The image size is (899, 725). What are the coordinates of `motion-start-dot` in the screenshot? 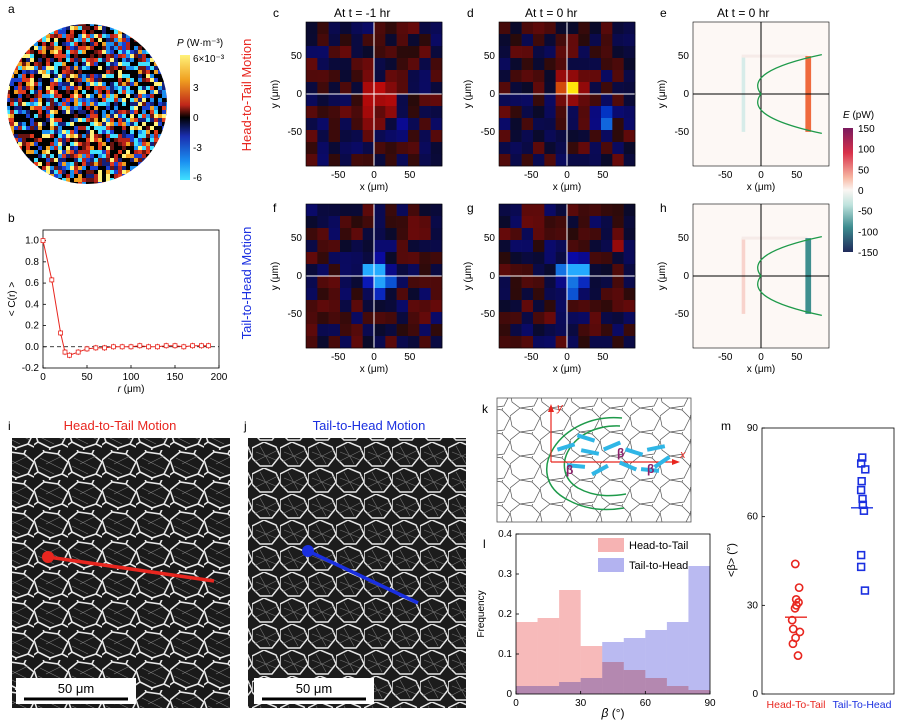 It's located at (48, 557).